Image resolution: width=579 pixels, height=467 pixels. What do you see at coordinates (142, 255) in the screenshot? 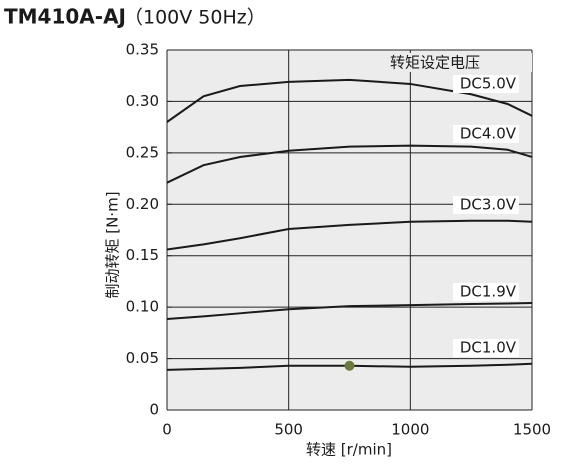
I see `y-tick-label: 0.15` at bounding box center [142, 255].